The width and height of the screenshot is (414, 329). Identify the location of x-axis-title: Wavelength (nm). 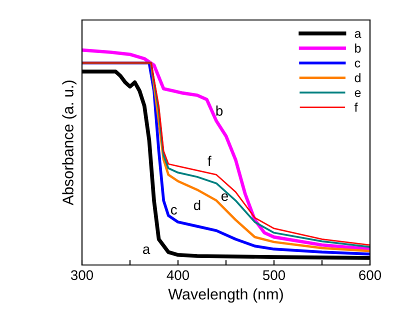
(225, 295).